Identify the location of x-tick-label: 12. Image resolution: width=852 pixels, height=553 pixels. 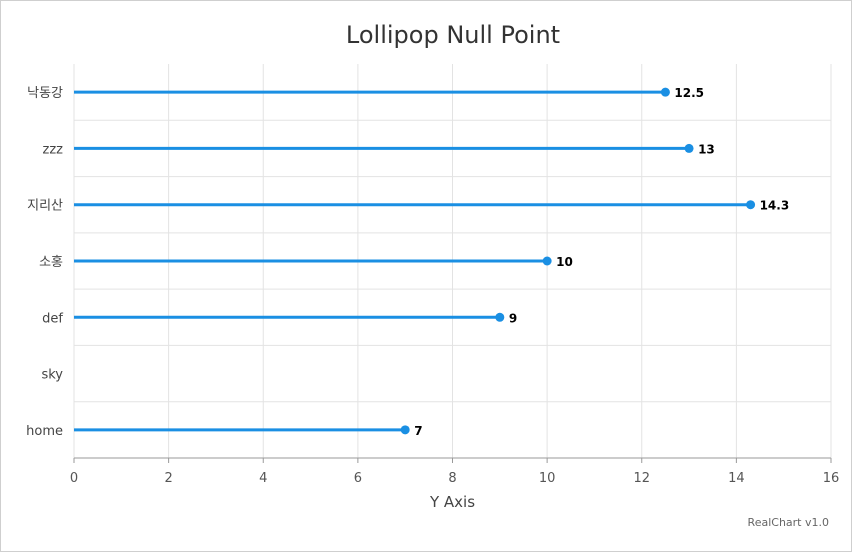
(641, 478).